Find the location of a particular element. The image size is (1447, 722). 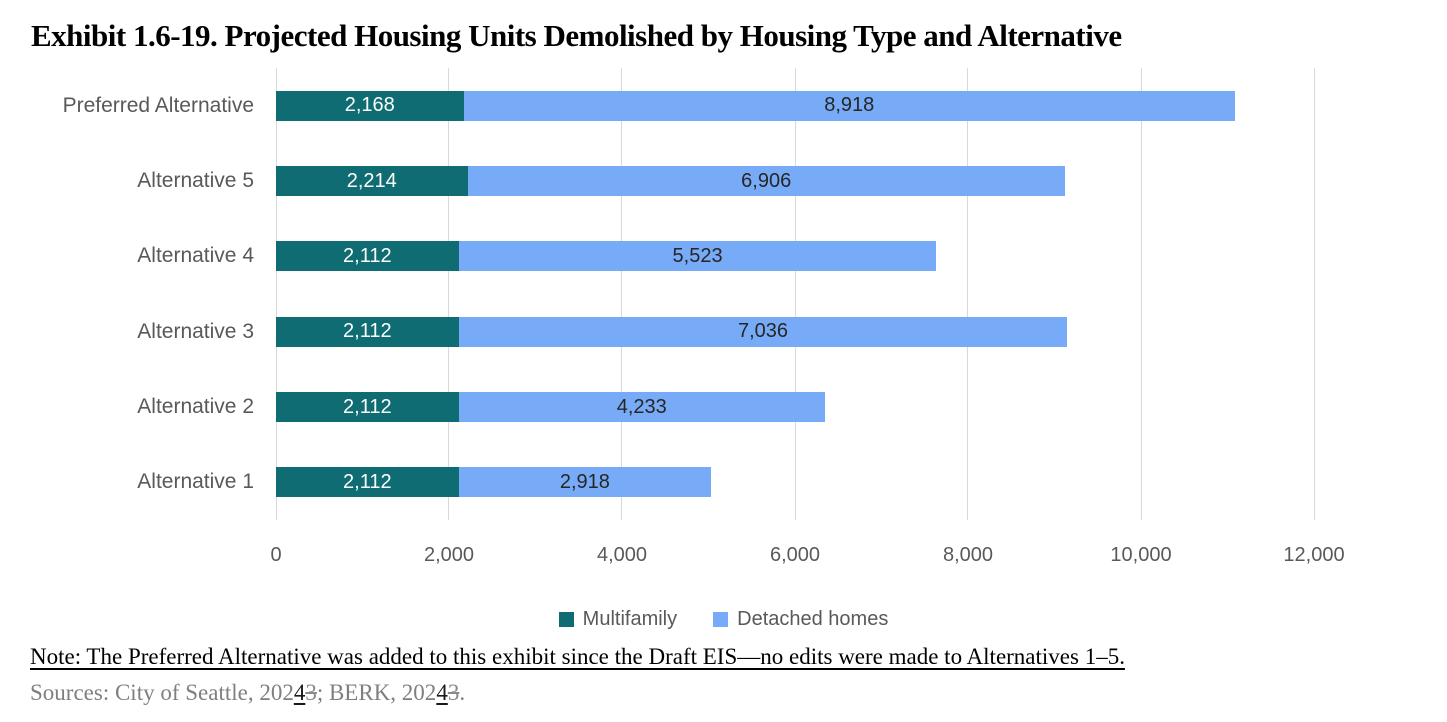

bar-value-label: 4,233 is located at coordinates (641, 406).